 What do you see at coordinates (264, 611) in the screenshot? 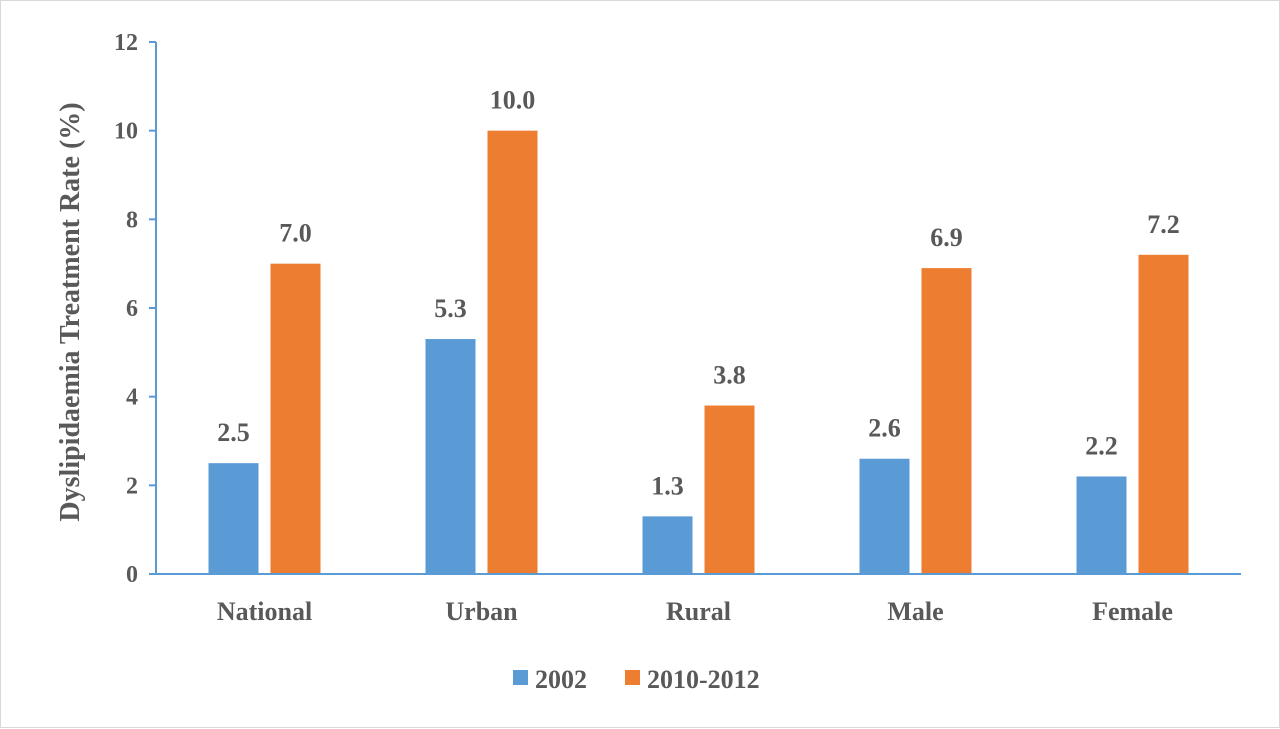
I see `category-label: National` at bounding box center [264, 611].